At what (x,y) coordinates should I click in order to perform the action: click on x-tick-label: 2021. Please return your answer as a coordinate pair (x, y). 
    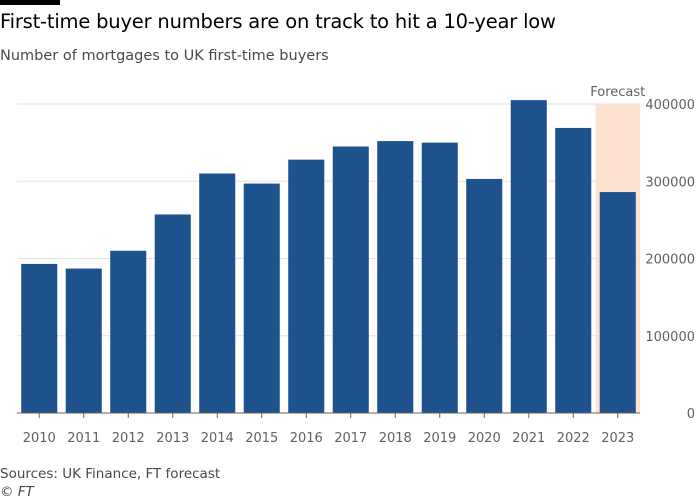
    Looking at the image, I should click on (528, 438).